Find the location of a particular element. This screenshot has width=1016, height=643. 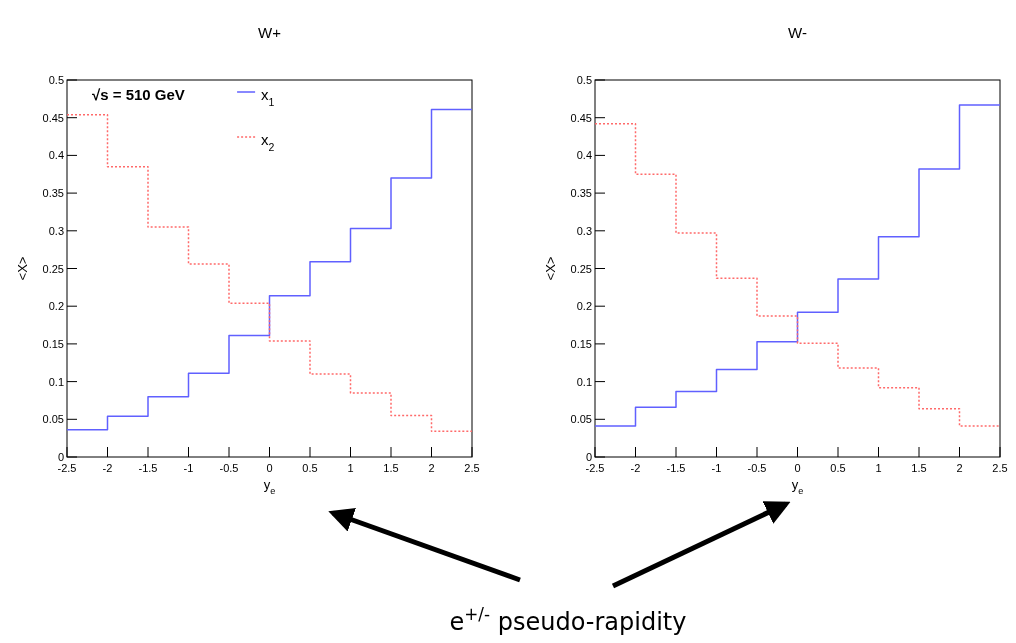

text: e$^{+/-}$ pseudo-rapidity is located at coordinates (568, 620).